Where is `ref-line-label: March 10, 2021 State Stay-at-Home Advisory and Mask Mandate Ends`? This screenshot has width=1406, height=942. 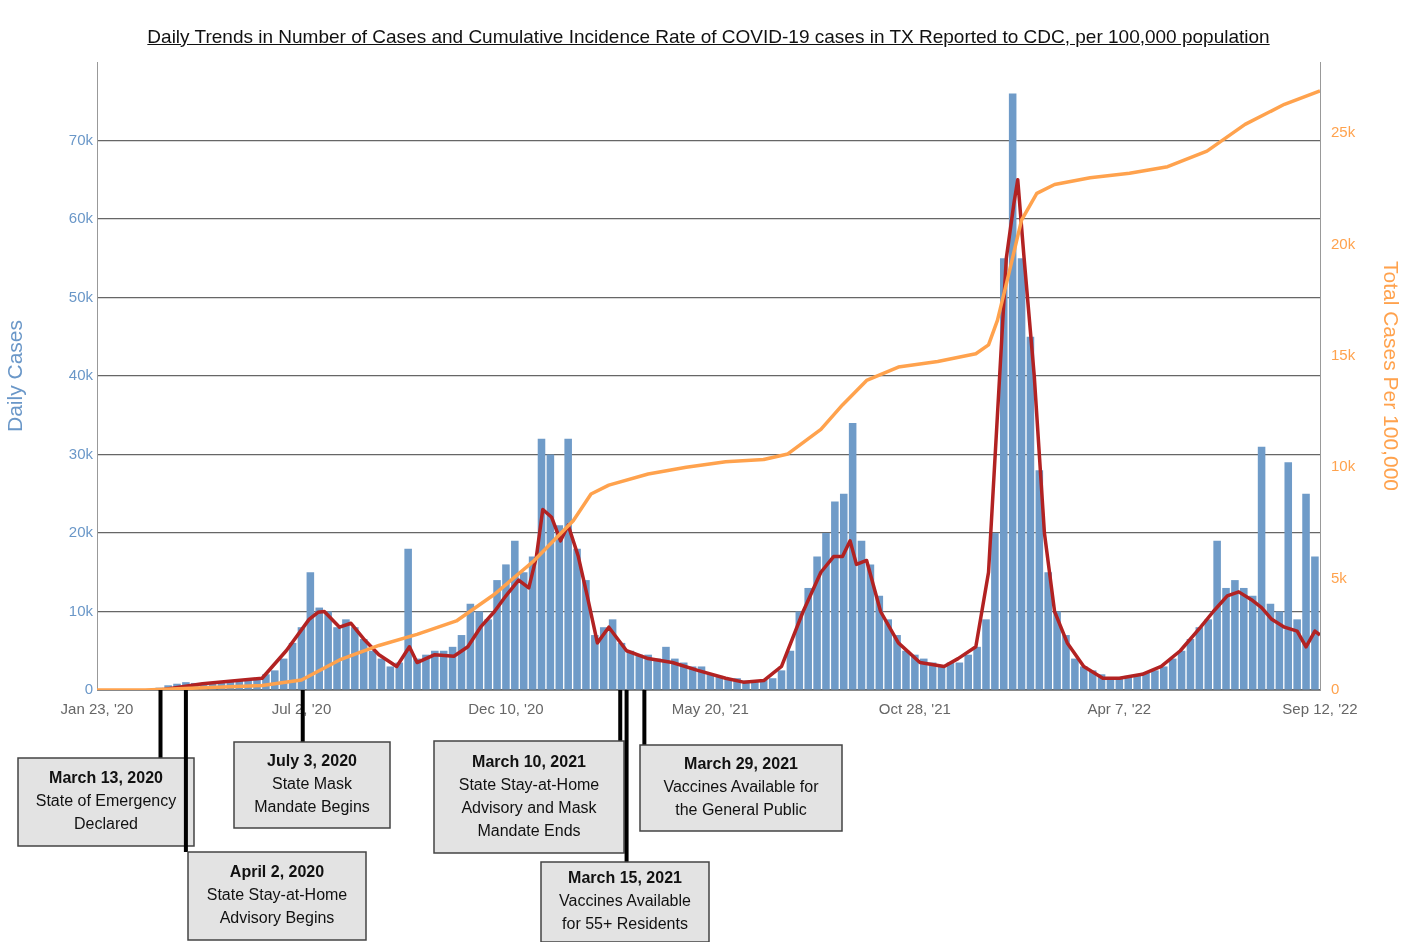 ref-line-label: March 10, 2021 State Stay-at-Home Advisory and Mask Mandate Ends is located at coordinates (529, 795).